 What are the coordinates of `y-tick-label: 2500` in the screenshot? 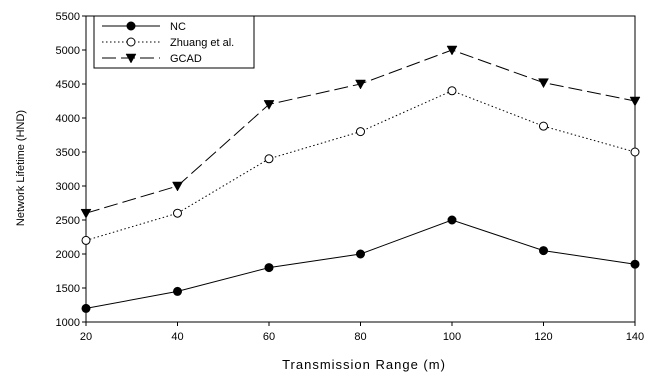 It's located at (68, 221).